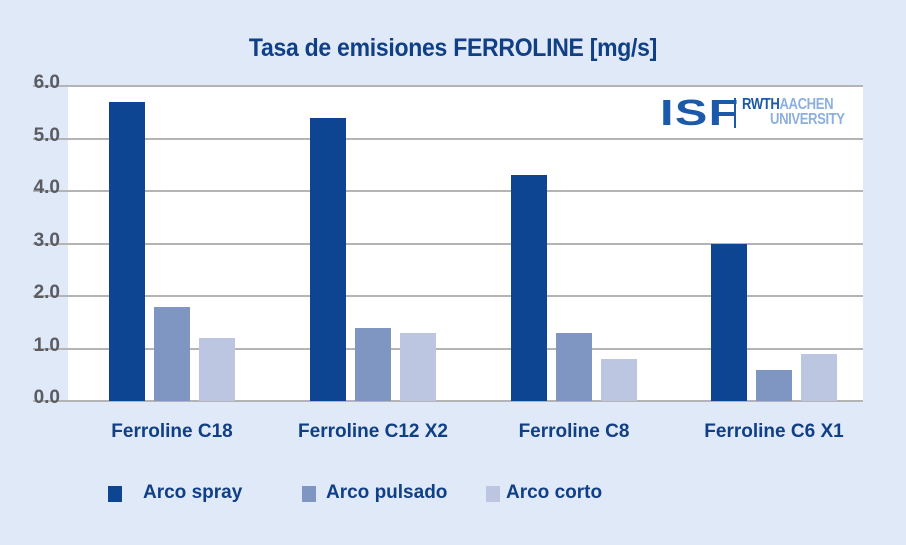 This screenshot has width=906, height=545. Describe the element at coordinates (46, 397) in the screenshot. I see `y-tick-label: 0.0` at that location.